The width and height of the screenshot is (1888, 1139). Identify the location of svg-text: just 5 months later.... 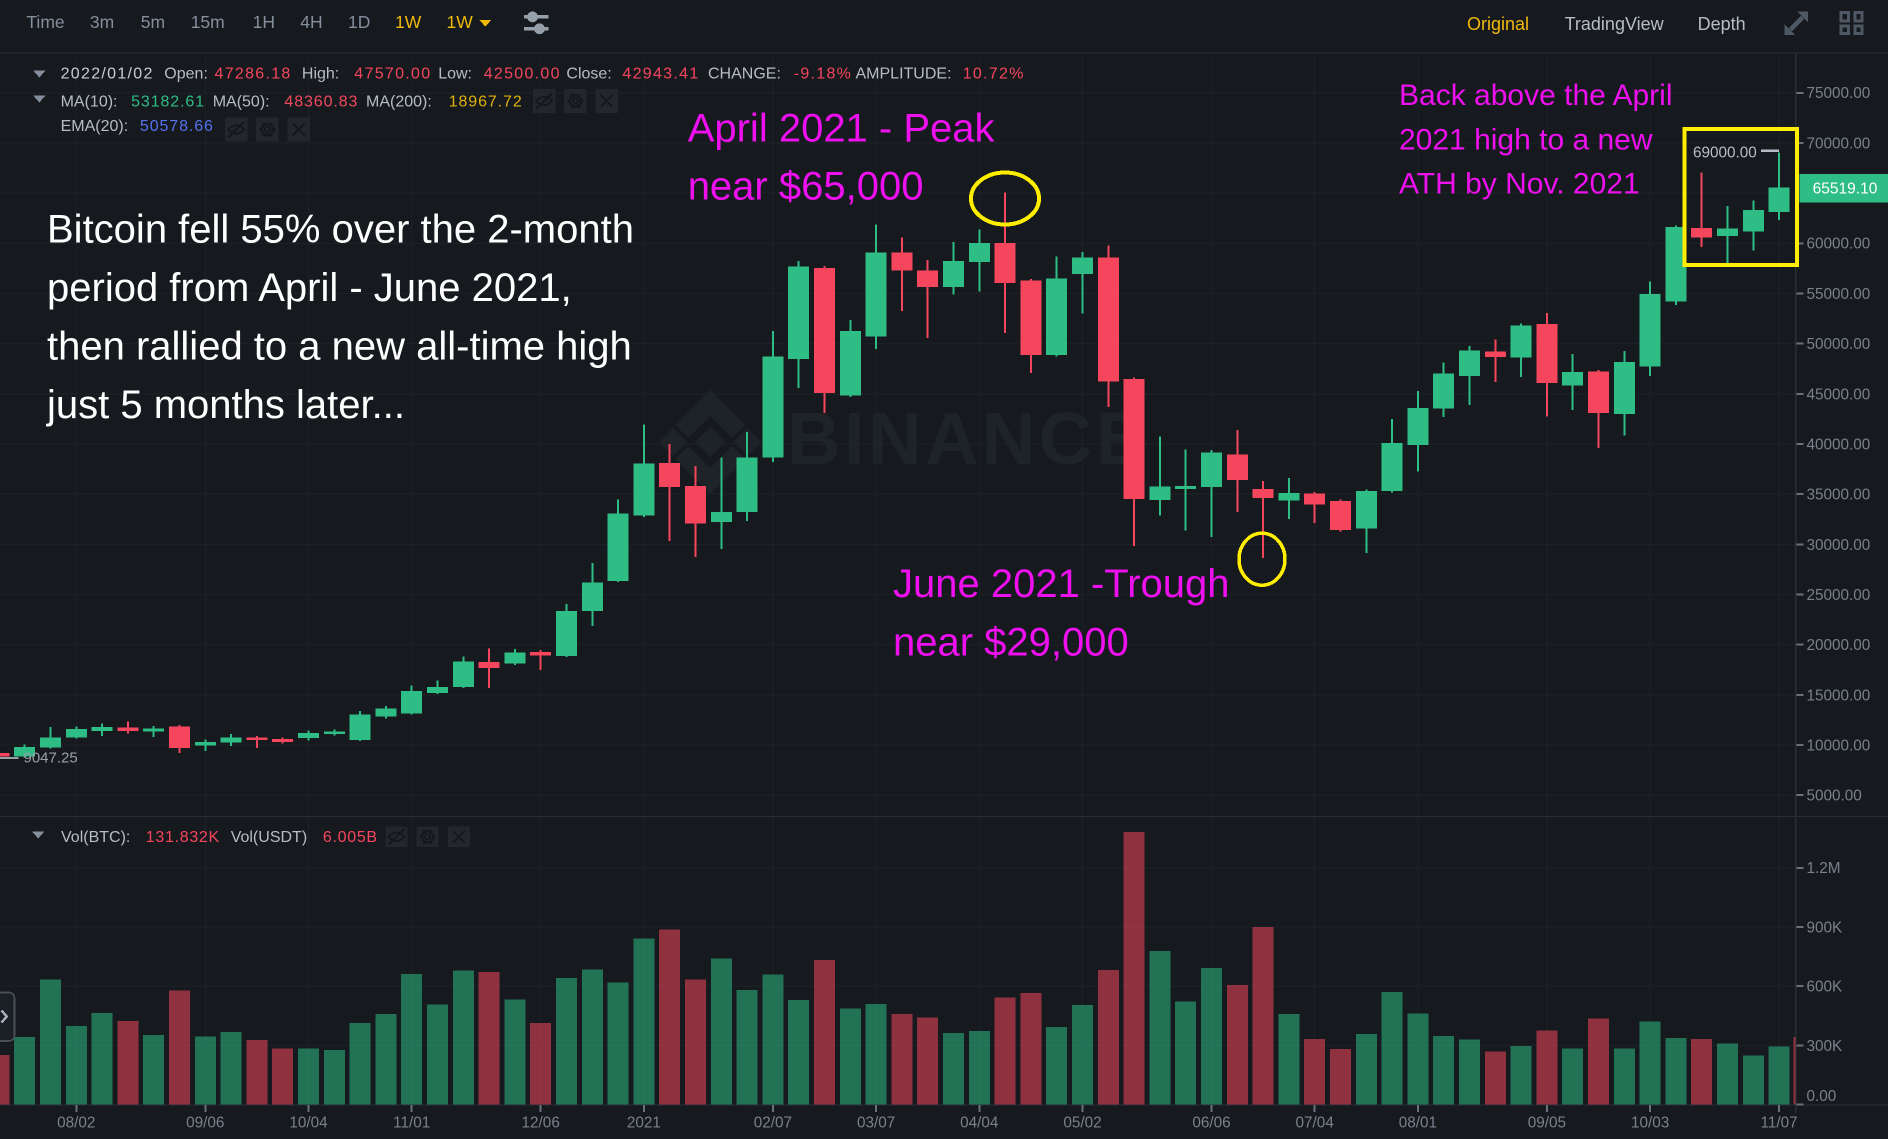
(225, 405).